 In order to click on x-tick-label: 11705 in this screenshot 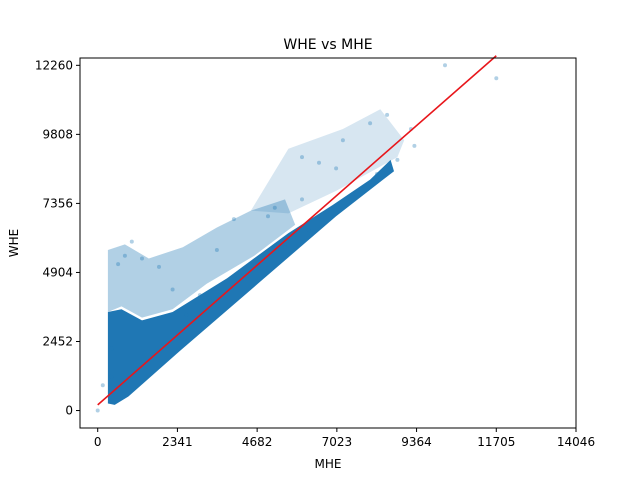, I will do `click(496, 442)`.